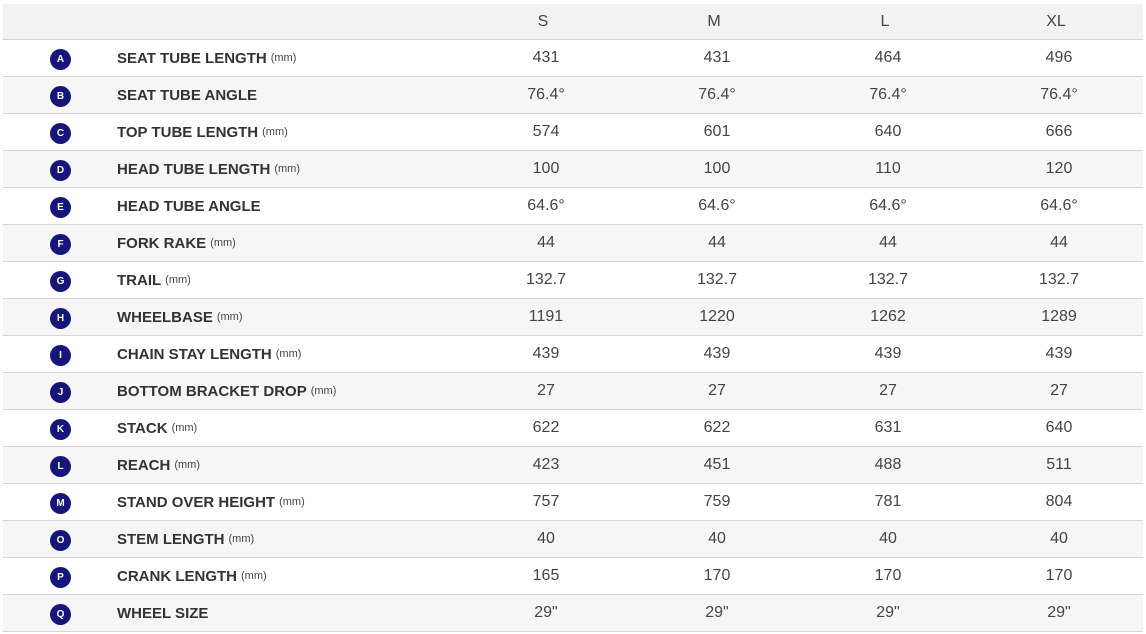 This screenshot has width=1146, height=634. What do you see at coordinates (60, 614) in the screenshot?
I see `letter-badge: Q` at bounding box center [60, 614].